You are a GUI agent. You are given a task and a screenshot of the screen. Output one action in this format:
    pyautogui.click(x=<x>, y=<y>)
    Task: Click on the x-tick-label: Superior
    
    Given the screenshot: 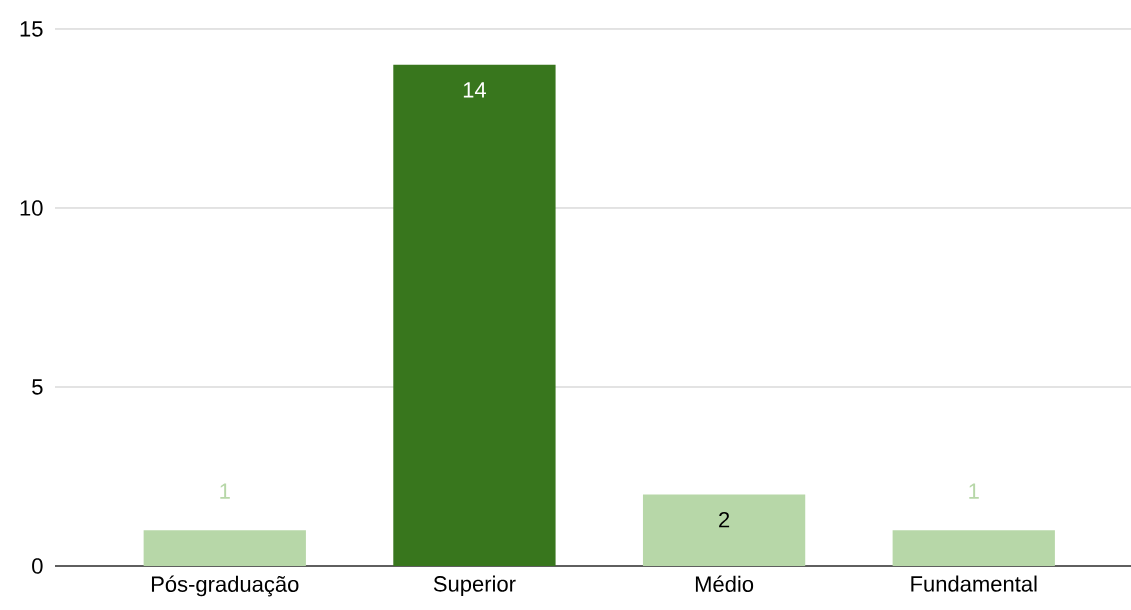 What is the action you would take?
    pyautogui.click(x=474, y=586)
    